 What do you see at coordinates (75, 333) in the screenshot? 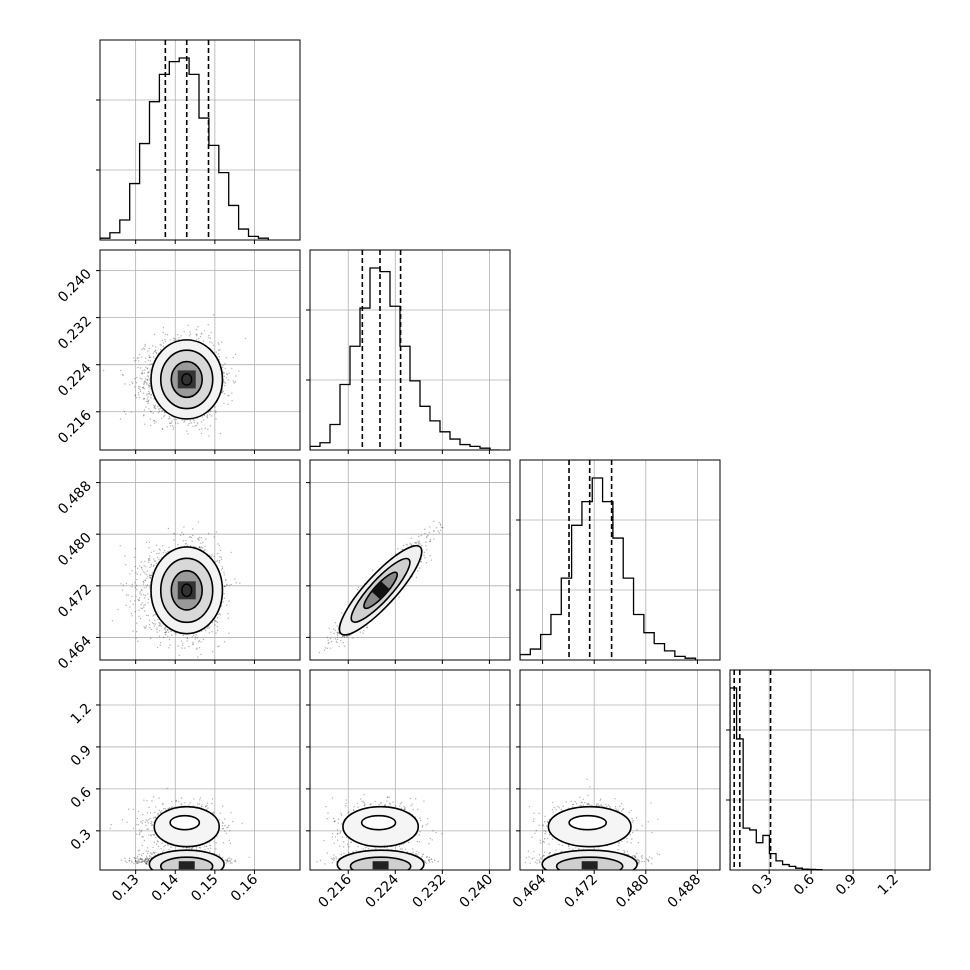
I see `y-tick-label-2: 0.232` at bounding box center [75, 333].